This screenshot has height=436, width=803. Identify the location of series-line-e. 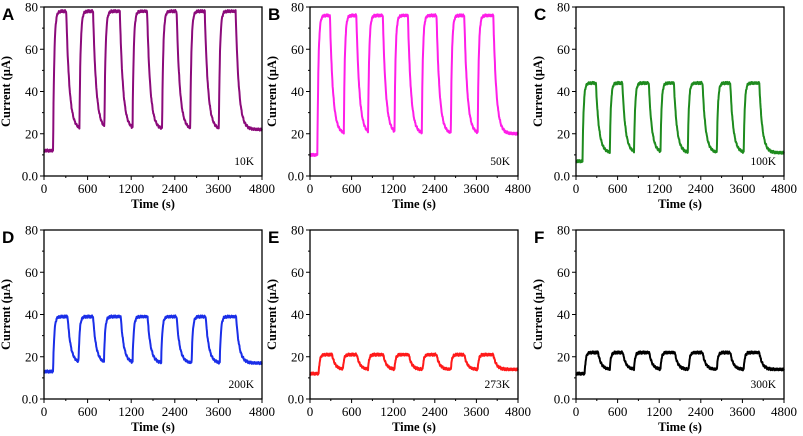
(414, 364).